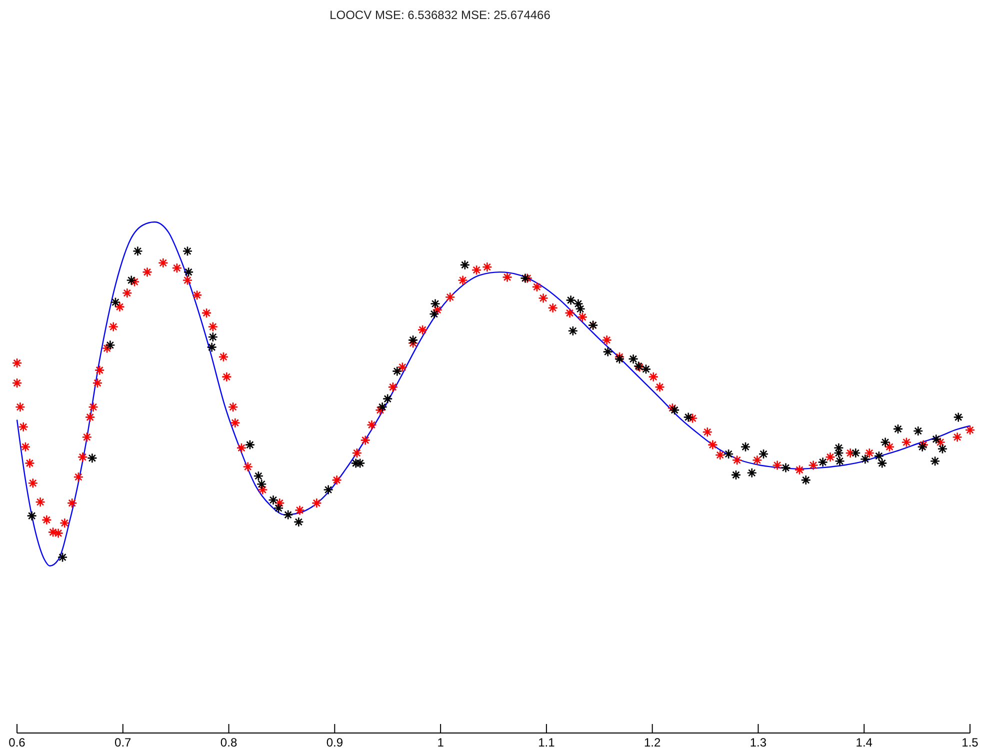 The width and height of the screenshot is (997, 753). Describe the element at coordinates (652, 743) in the screenshot. I see `x-tick-label: 1.2` at that location.